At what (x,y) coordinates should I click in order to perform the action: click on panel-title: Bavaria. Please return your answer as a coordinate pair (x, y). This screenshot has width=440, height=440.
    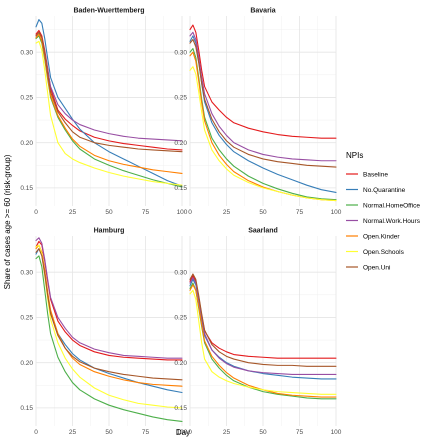
    Looking at the image, I should click on (262, 11).